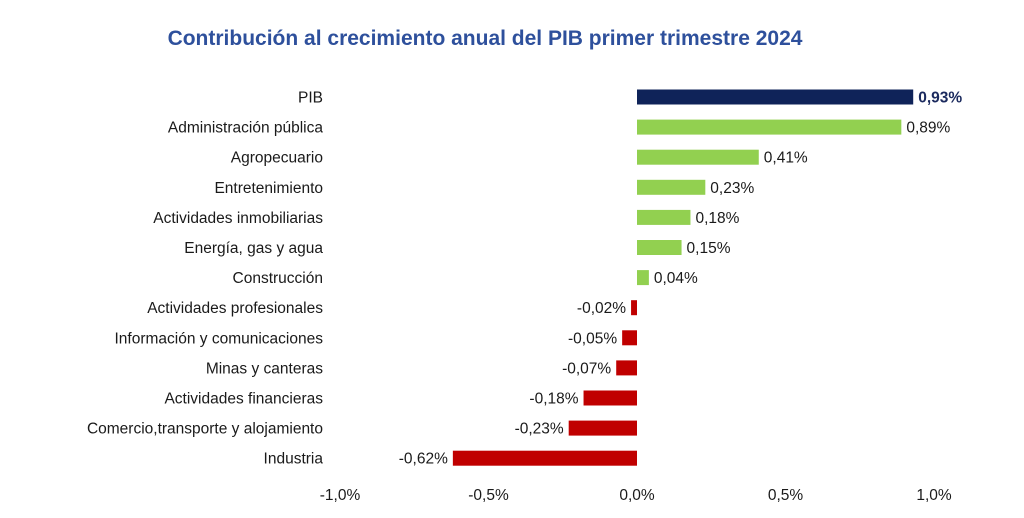  What do you see at coordinates (553, 399) in the screenshot?
I see `value-label: -0,18%` at bounding box center [553, 399].